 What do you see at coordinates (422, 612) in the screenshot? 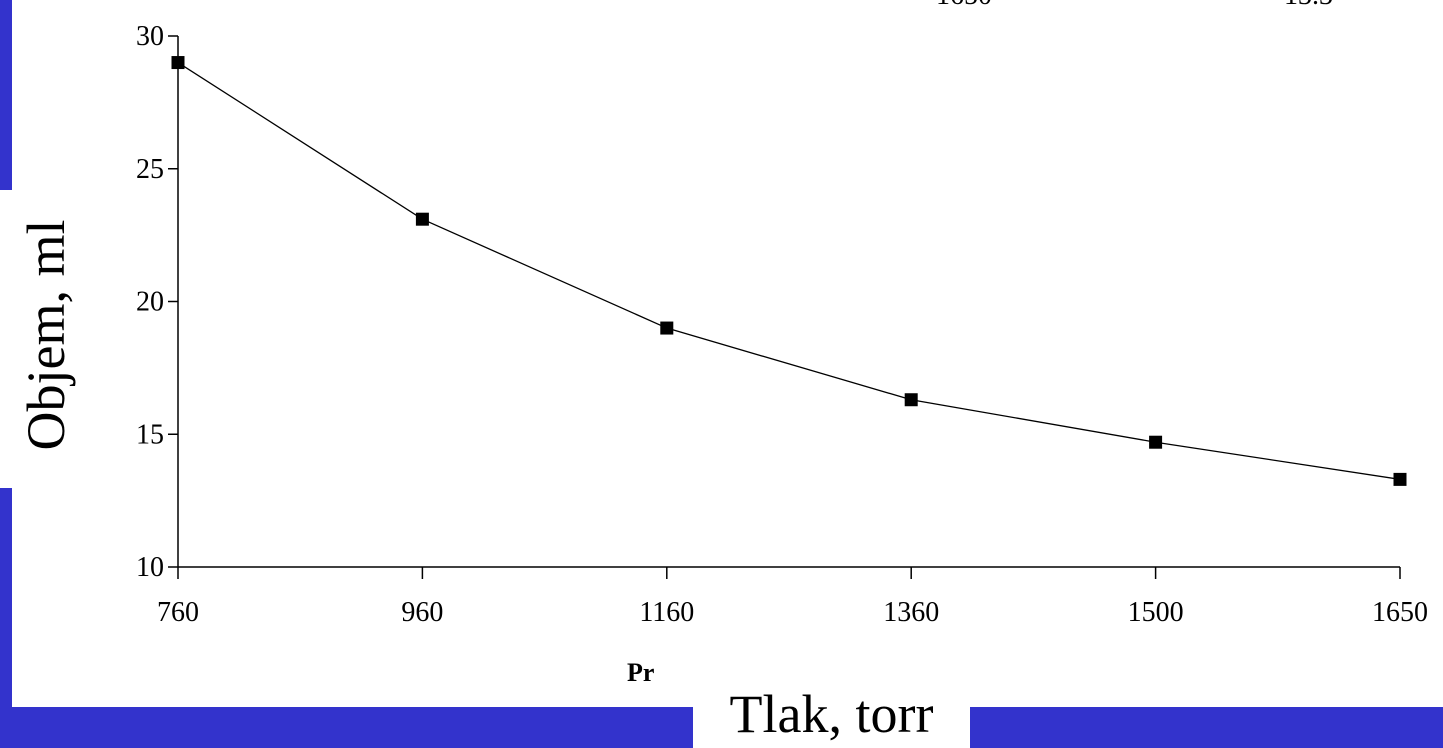
I see `x-tick-label: 960` at bounding box center [422, 612].